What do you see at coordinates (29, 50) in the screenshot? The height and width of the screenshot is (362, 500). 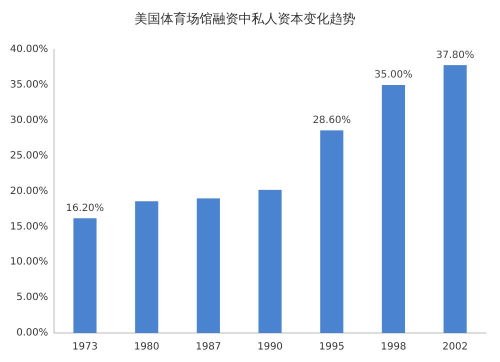 I see `y-tick-label: 40.00%` at bounding box center [29, 50].